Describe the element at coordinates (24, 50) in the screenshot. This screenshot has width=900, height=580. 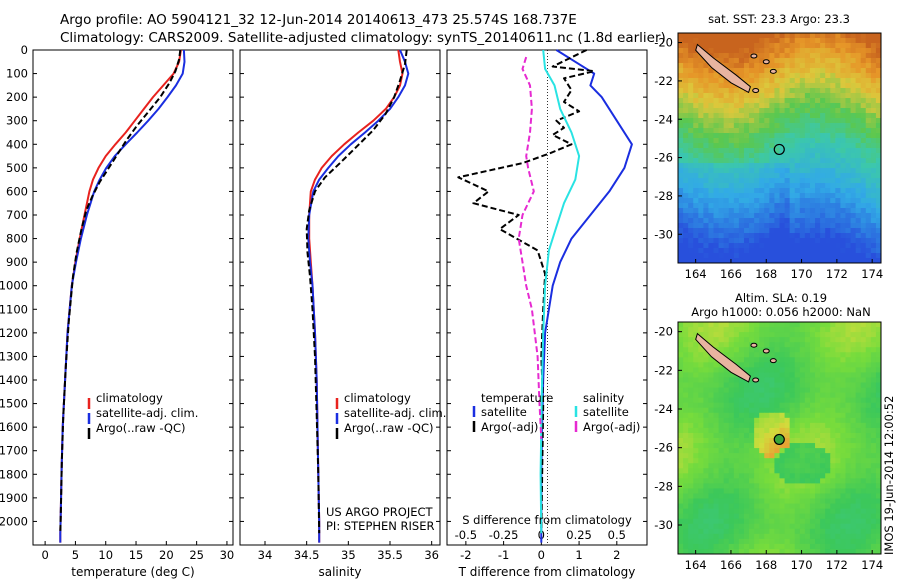
I see `y-tick-label: 0` at that location.